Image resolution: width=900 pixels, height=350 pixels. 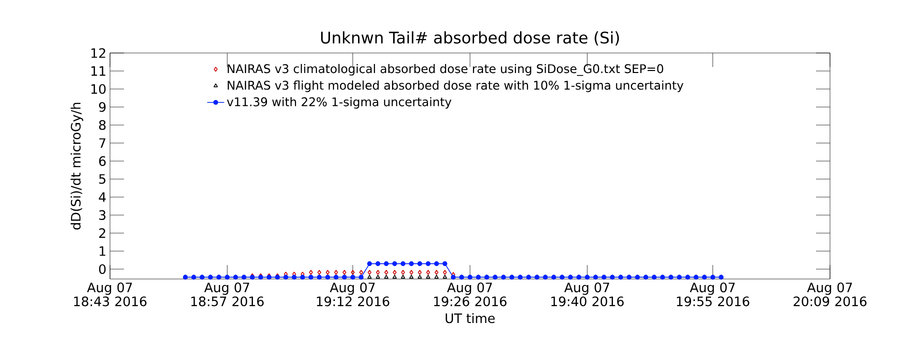 I want to click on y-tick-label: 11, so click(x=98, y=71).